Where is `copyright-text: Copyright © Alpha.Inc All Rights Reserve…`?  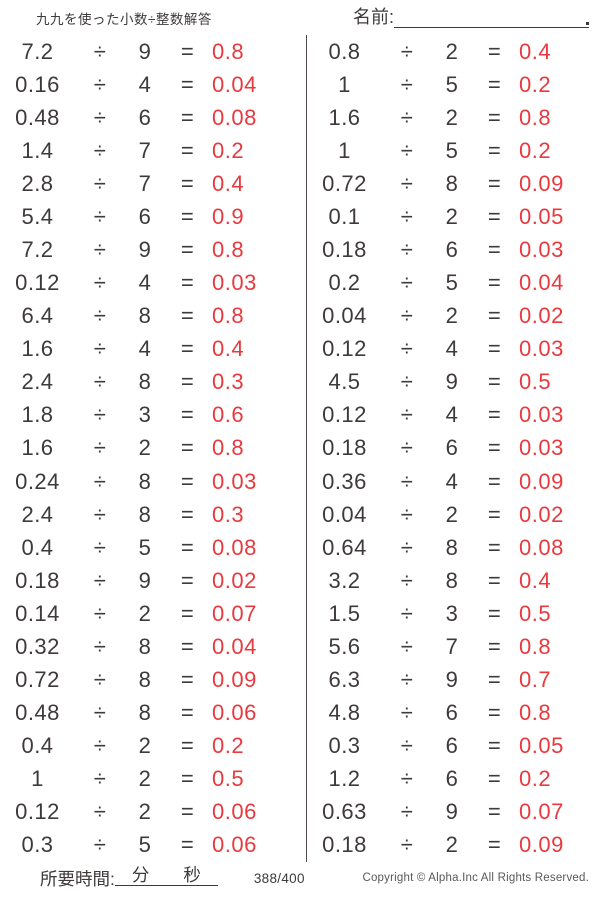 copyright-text: Copyright © Alpha.Inc All Rights Reserve… is located at coordinates (475, 878).